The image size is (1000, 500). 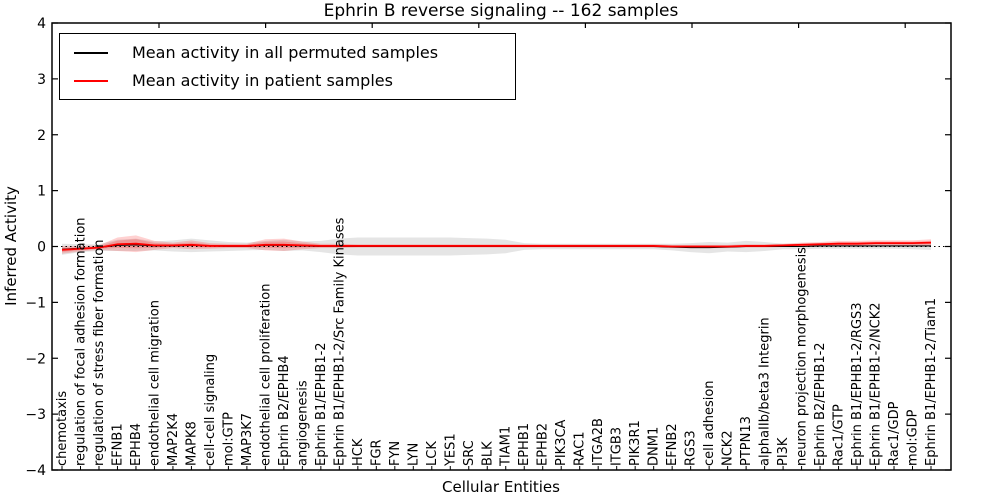 I want to click on legend-line-red-icon, so click(x=91, y=80).